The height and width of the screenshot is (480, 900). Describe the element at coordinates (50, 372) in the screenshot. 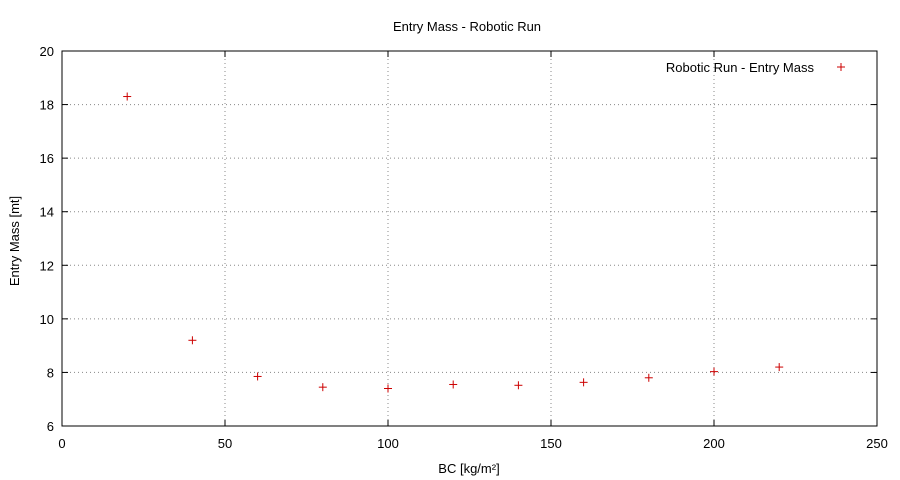

I see `y-tick-label: 8` at that location.